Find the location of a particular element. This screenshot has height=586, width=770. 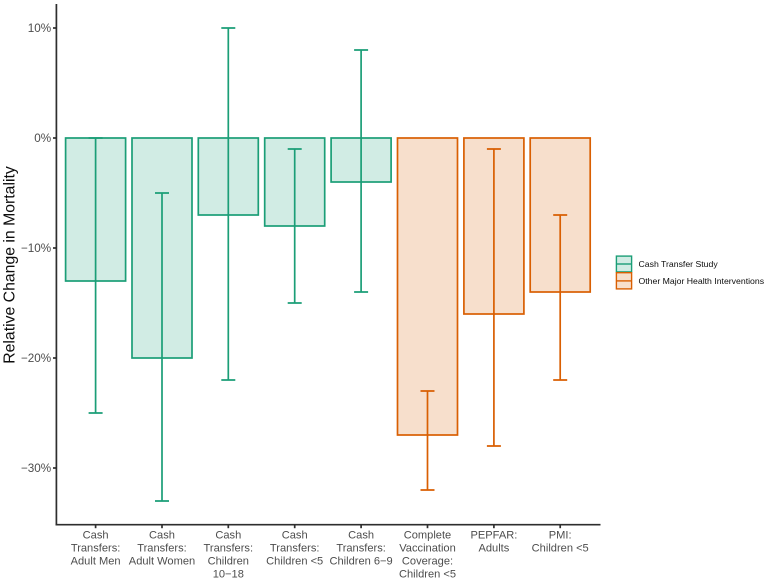

svg-text: Vaccination is located at coordinates (427, 548).